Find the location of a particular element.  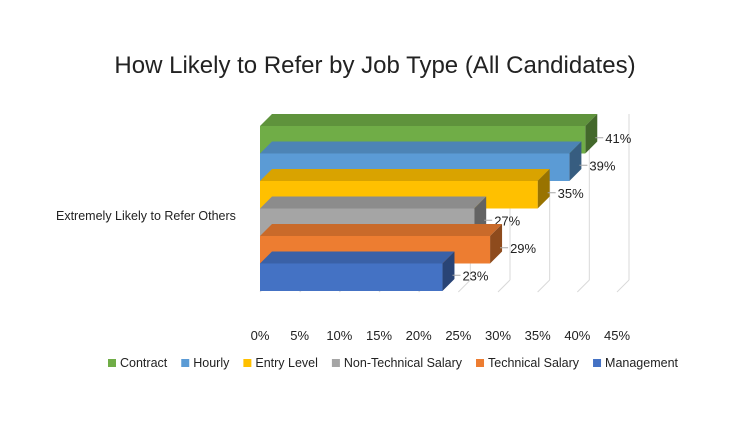

x-tick-label: 10% is located at coordinates (339, 335).